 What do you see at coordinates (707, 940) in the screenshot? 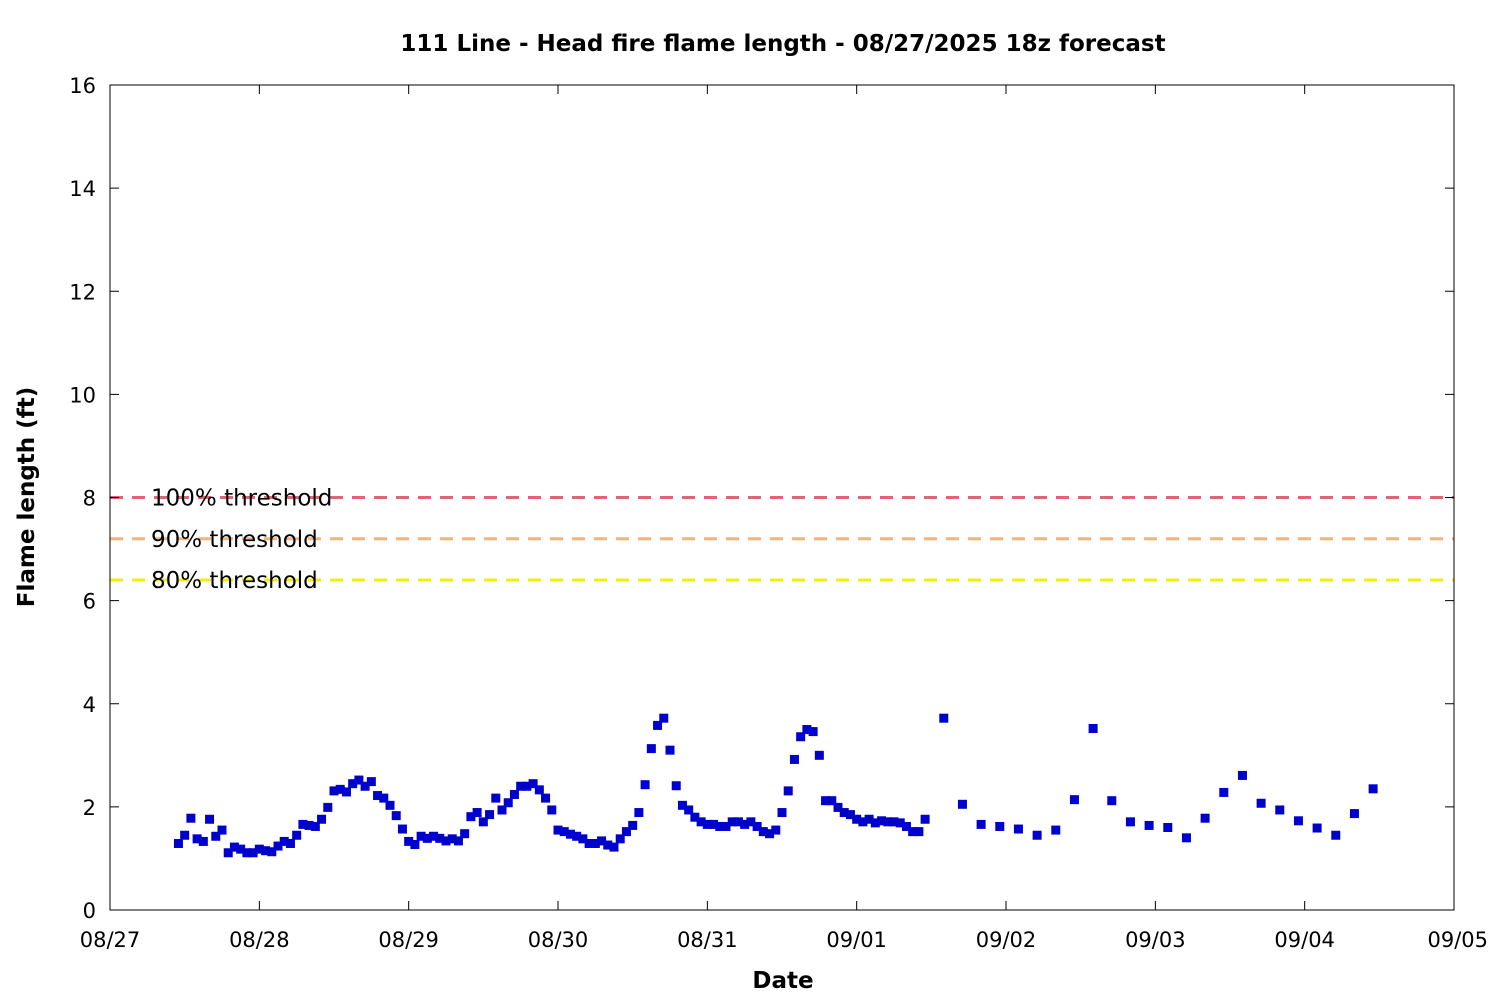
I see `x-tick-label: 08/31` at bounding box center [707, 940].